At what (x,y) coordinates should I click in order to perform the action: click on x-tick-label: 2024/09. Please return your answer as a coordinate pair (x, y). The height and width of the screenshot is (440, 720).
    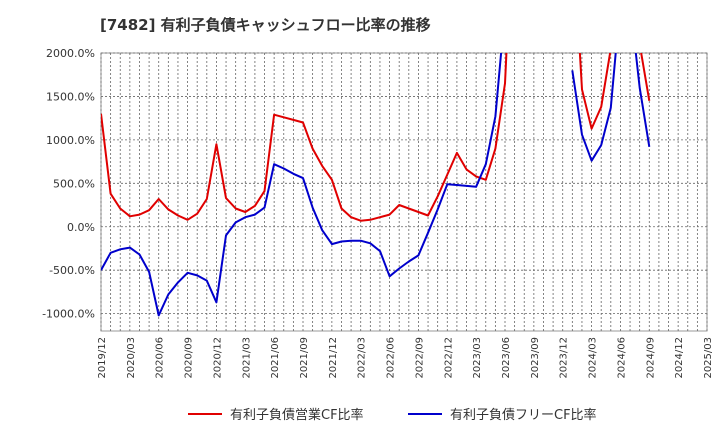
    Looking at the image, I should click on (650, 358).